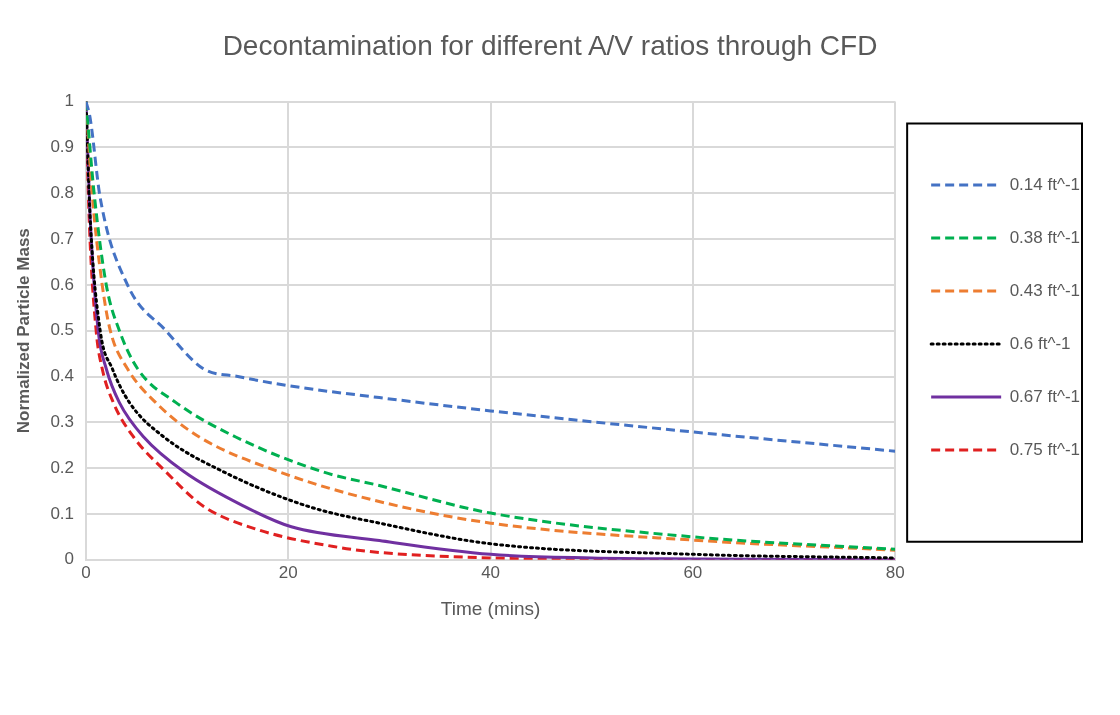 The height and width of the screenshot is (715, 1120). Describe the element at coordinates (62, 147) in the screenshot. I see `y-tick-label: 0.9` at that location.